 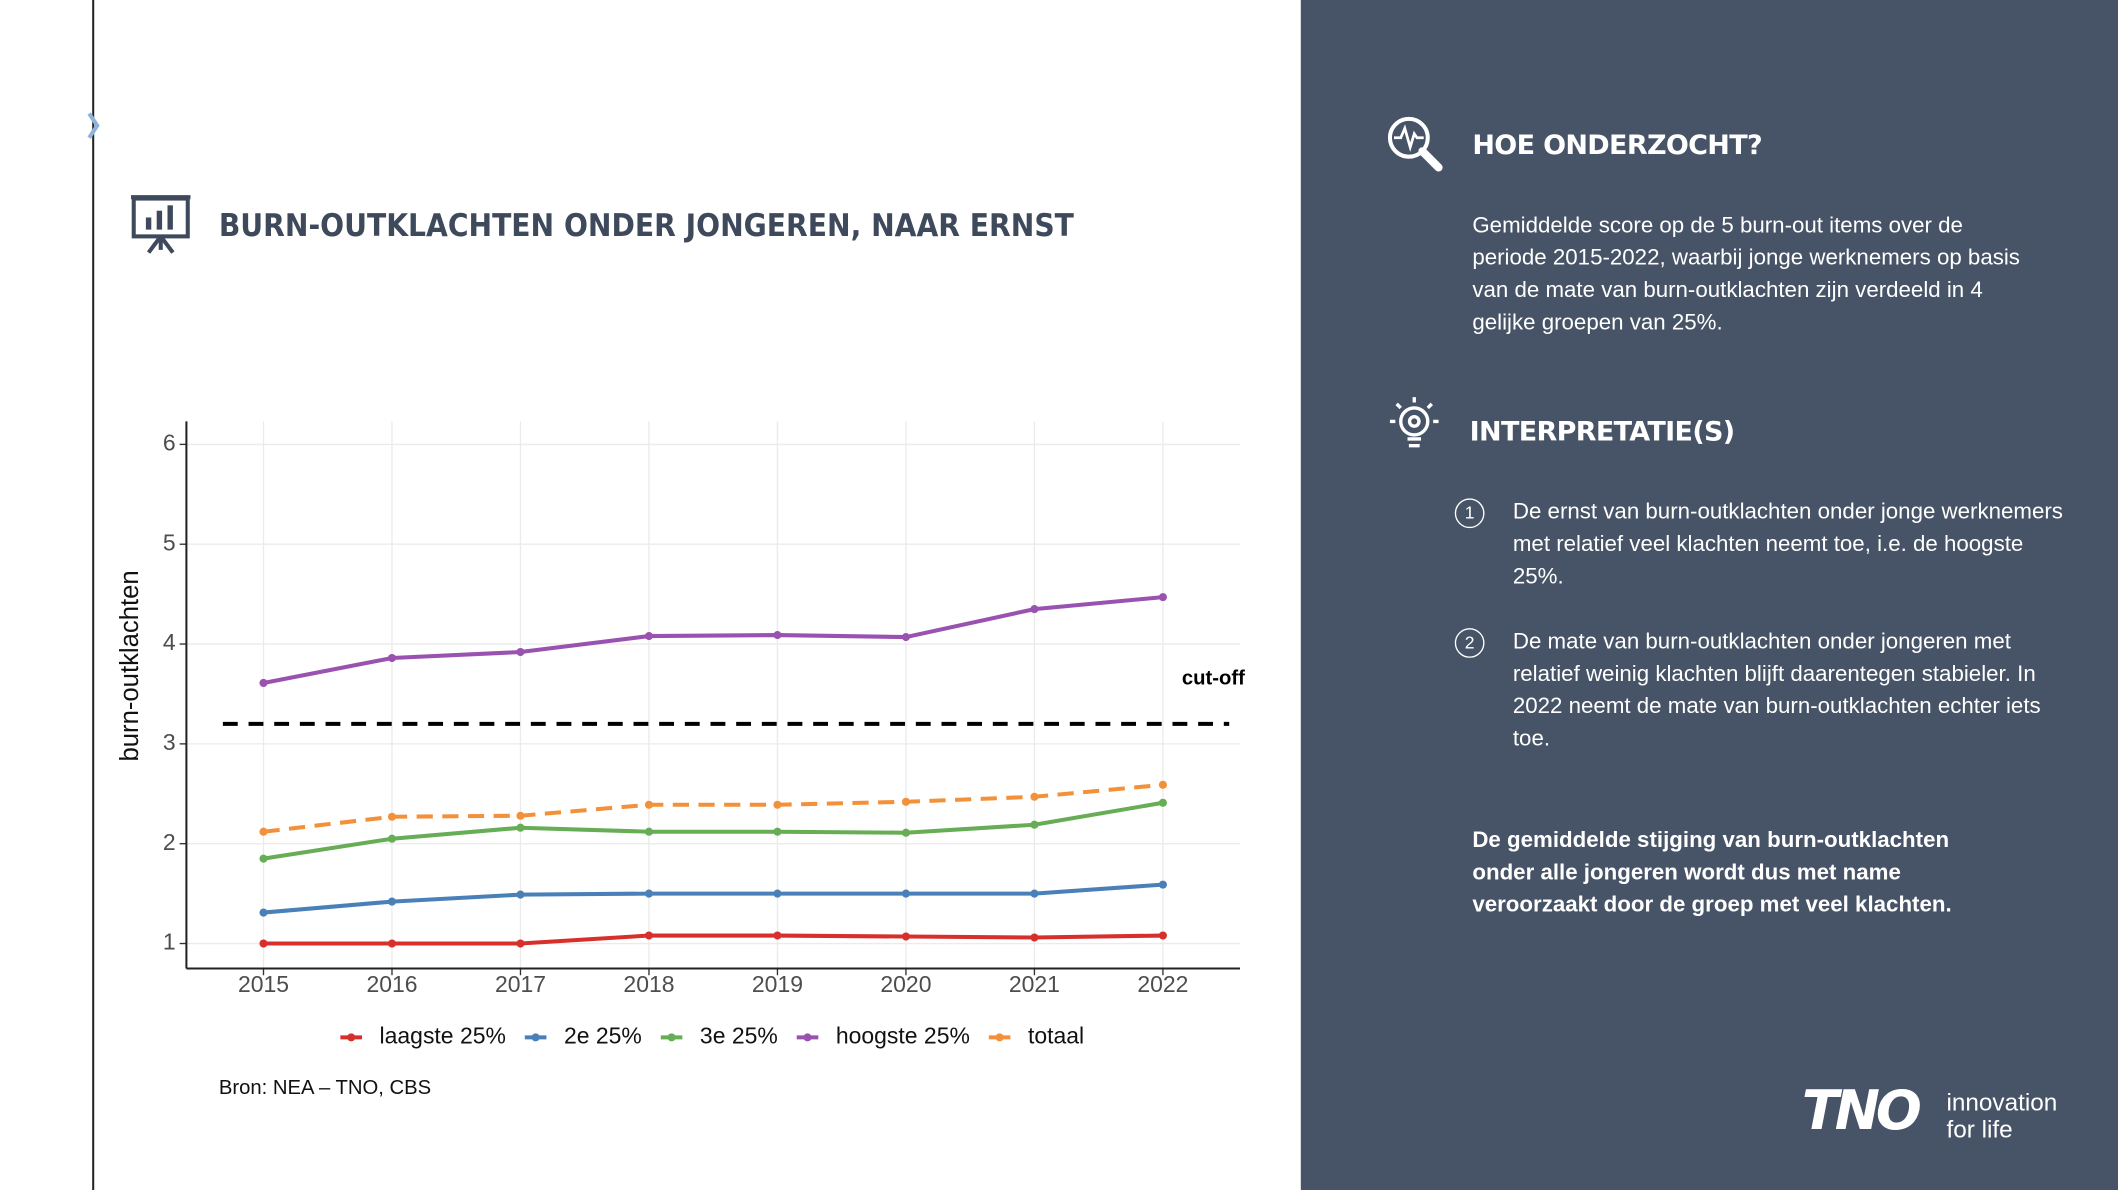 What do you see at coordinates (603, 1035) in the screenshot?
I see `legend-label: 2e 25%` at bounding box center [603, 1035].